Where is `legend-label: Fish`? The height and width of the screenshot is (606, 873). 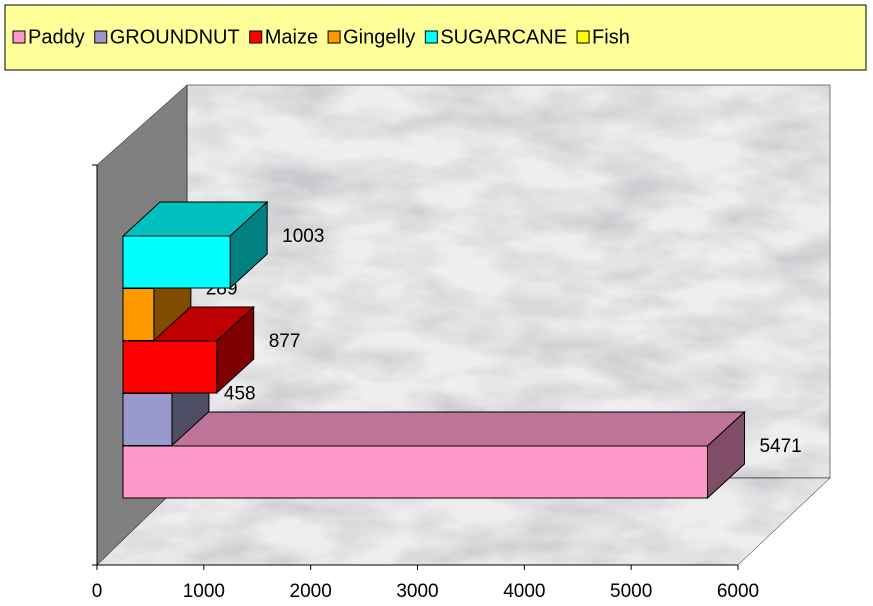
legend-label: Fish is located at coordinates (611, 37).